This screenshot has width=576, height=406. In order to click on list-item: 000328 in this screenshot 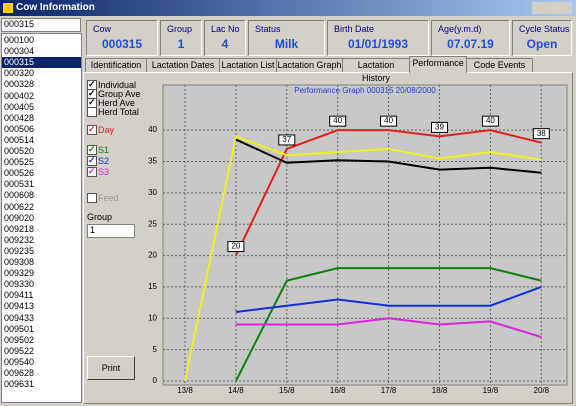, I will do `click(19, 84)`.